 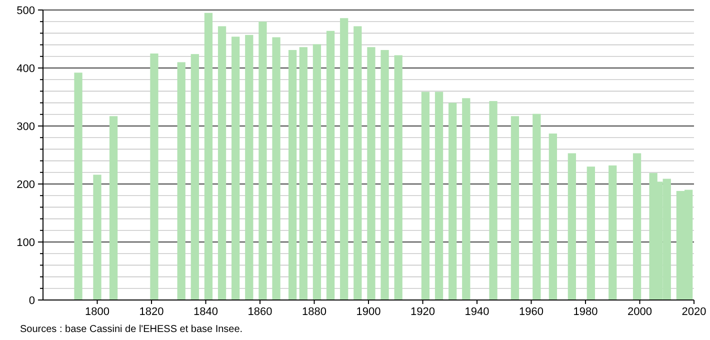 What do you see at coordinates (151, 312) in the screenshot?
I see `x-tick-label: 1820` at bounding box center [151, 312].